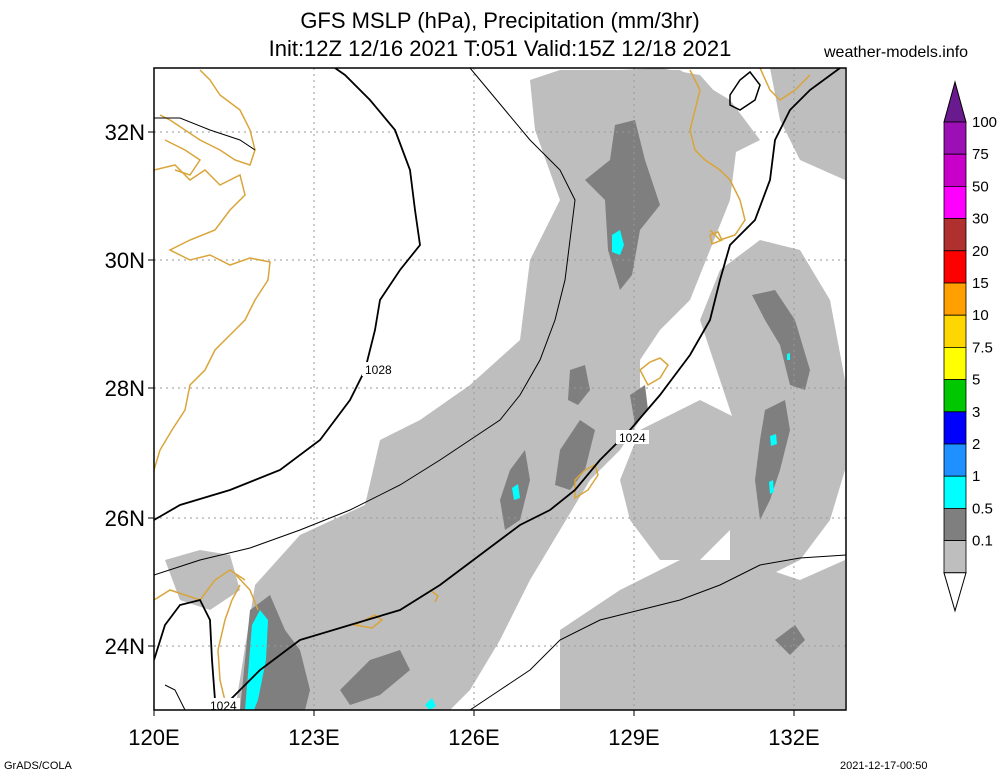 The height and width of the screenshot is (779, 1000). Describe the element at coordinates (434, 596) in the screenshot. I see `coast-island-tok` at that location.